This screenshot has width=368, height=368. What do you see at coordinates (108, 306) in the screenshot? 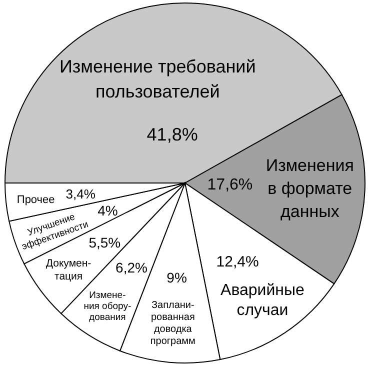
I see `slice-label: Измене- ния обору- дования` at bounding box center [108, 306].